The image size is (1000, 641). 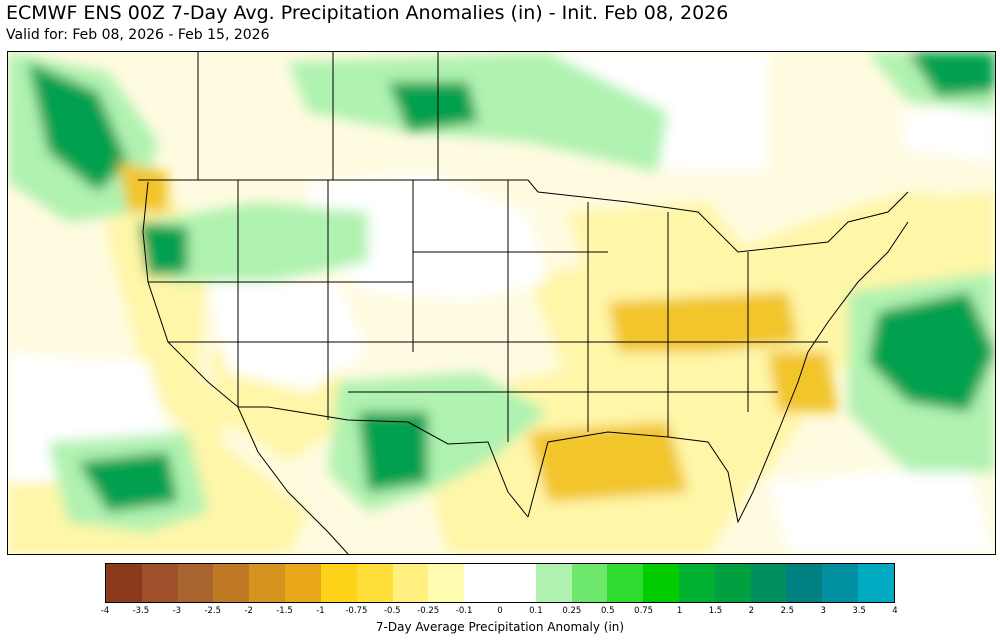 What do you see at coordinates (751, 611) in the screenshot?
I see `colorbar-tick-label: 2` at bounding box center [751, 611].